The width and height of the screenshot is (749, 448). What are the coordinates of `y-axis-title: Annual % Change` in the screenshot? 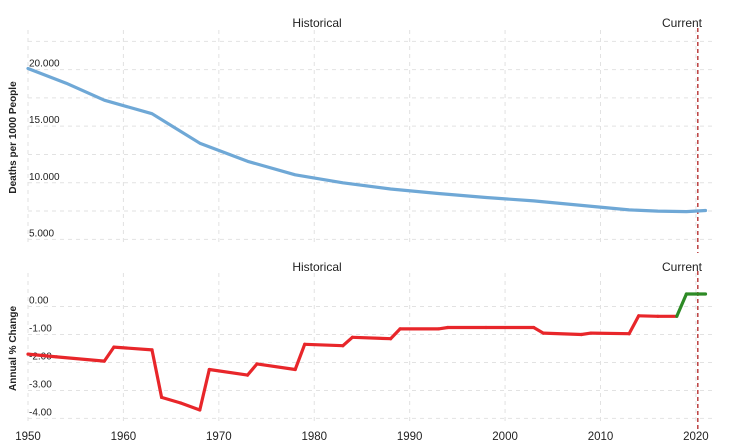 It's located at (13, 348).